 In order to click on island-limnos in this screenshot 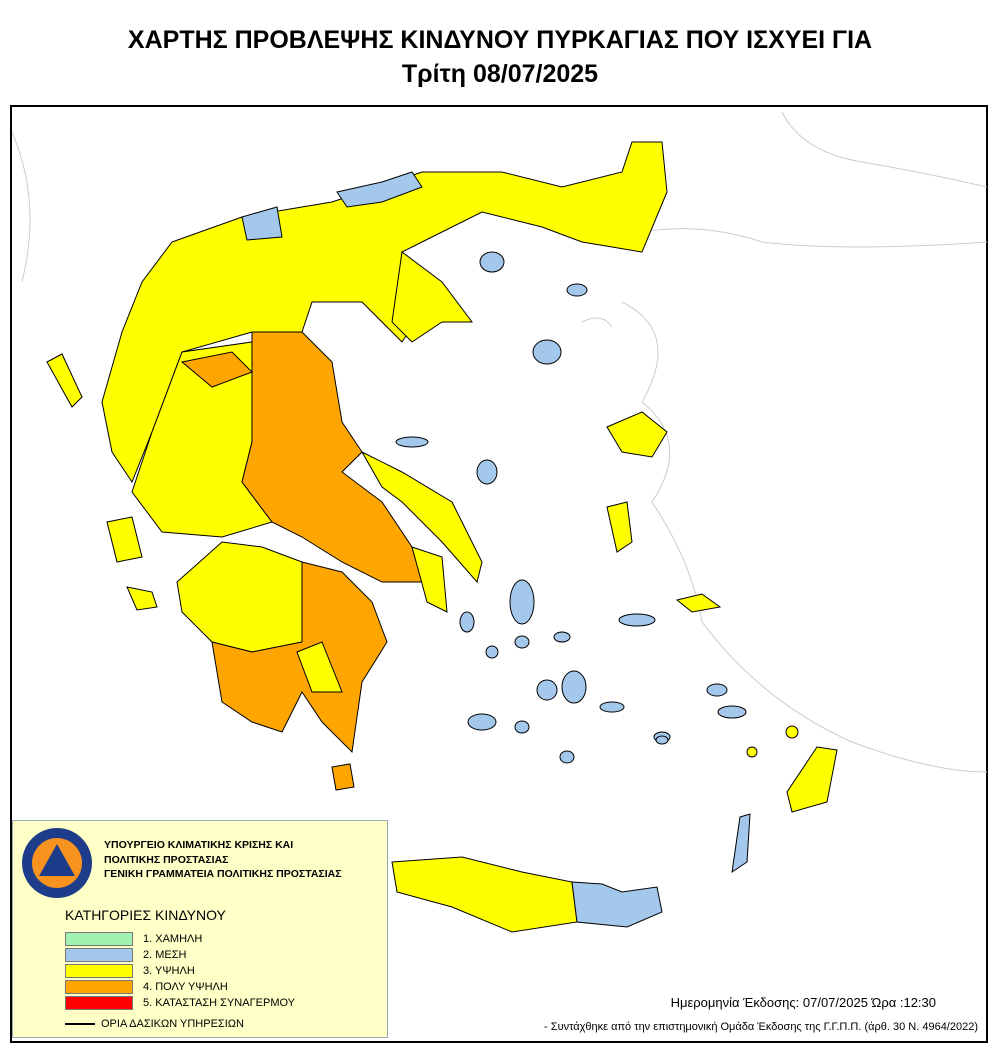, I will do `click(547, 352)`.